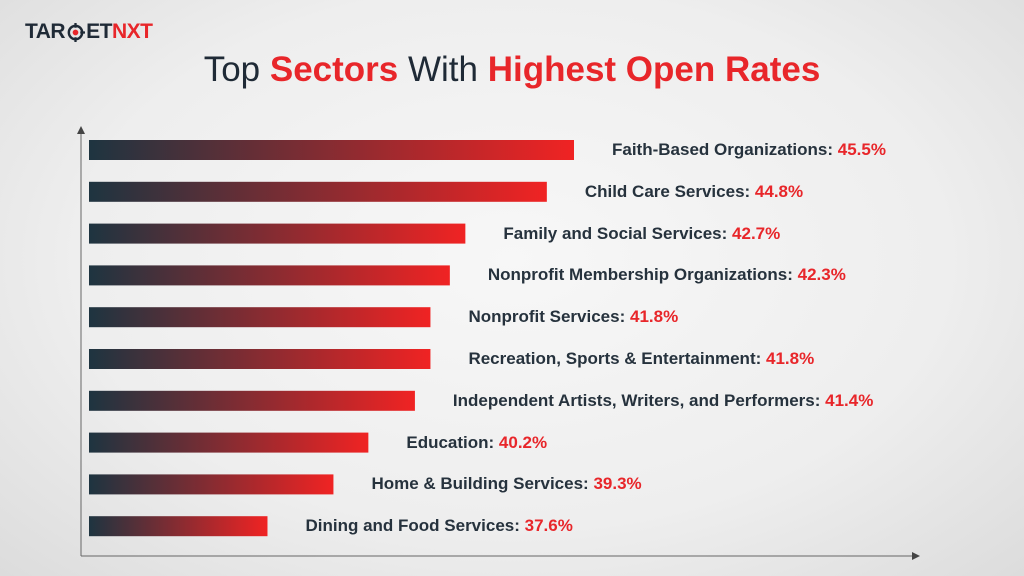  I want to click on logo-text: TAR, so click(45, 31).